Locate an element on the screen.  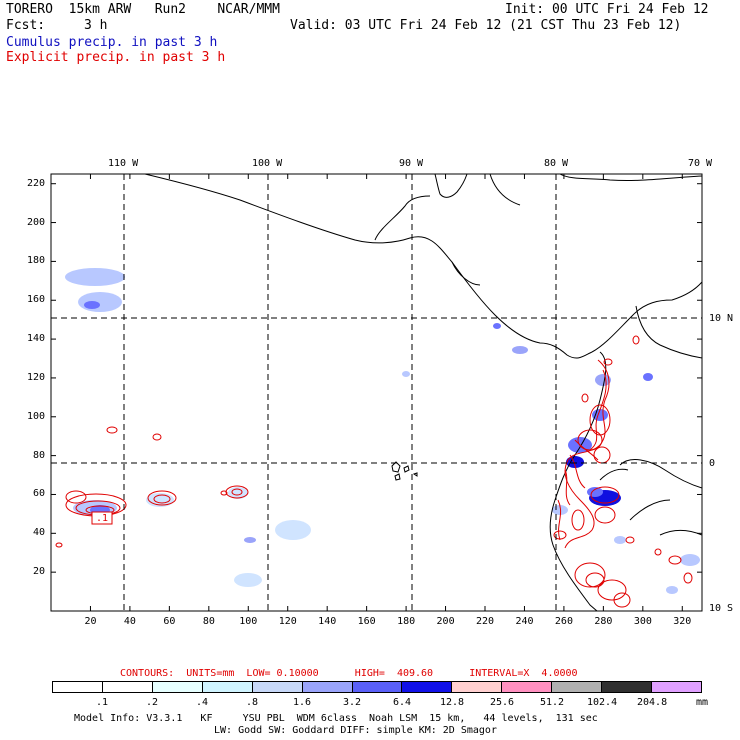
field-cumulus-label: Cumulus precip. in past 3 h is located at coordinates (112, 42).